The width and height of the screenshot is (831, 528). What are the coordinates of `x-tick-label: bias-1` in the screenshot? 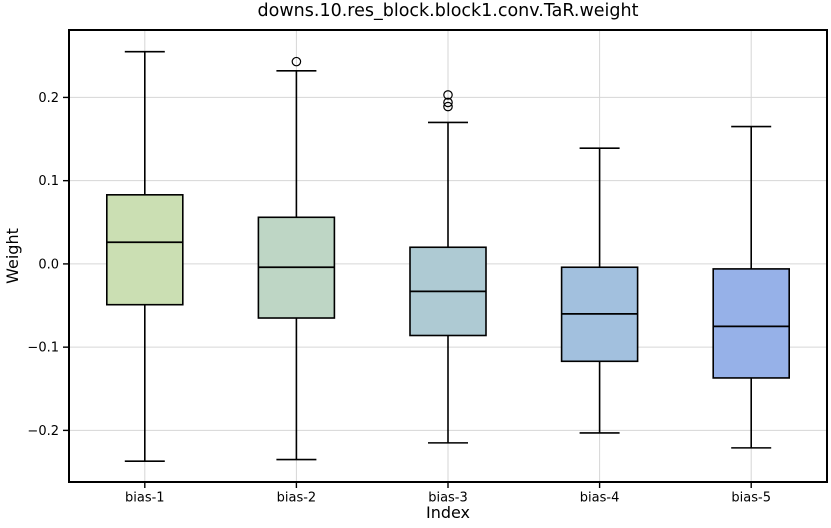 It's located at (145, 498).